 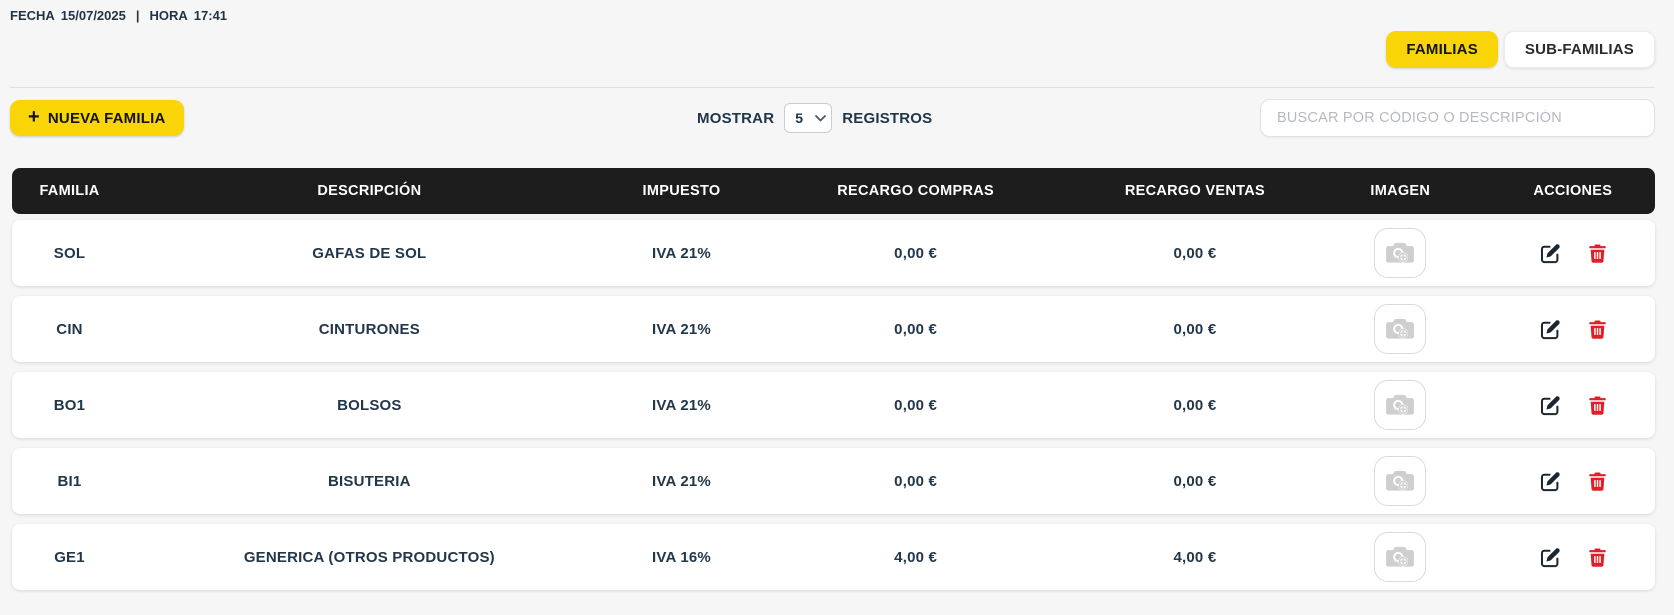 What do you see at coordinates (69, 253) in the screenshot?
I see `cell-familia: SOL` at bounding box center [69, 253].